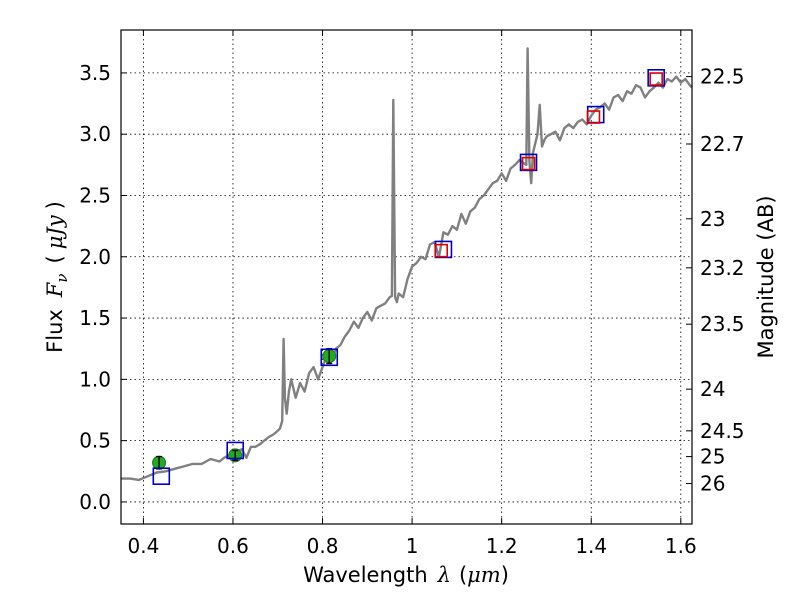 This screenshot has width=800, height=600. Describe the element at coordinates (57, 277) in the screenshot. I see `y-axis-label: FluxFν(μJy)` at that location.